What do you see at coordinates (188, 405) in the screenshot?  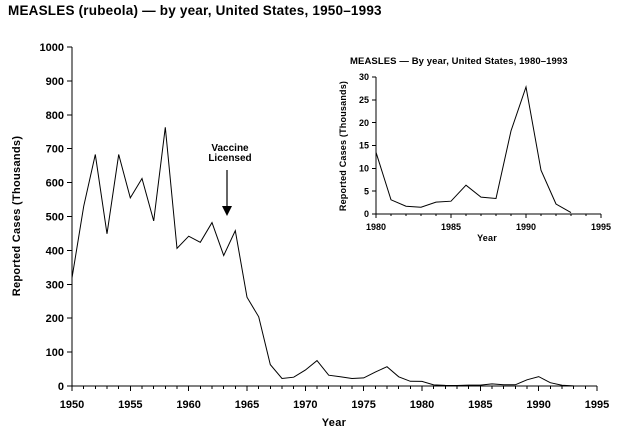 I see `main-x-tick-label: 1960` at bounding box center [188, 405].